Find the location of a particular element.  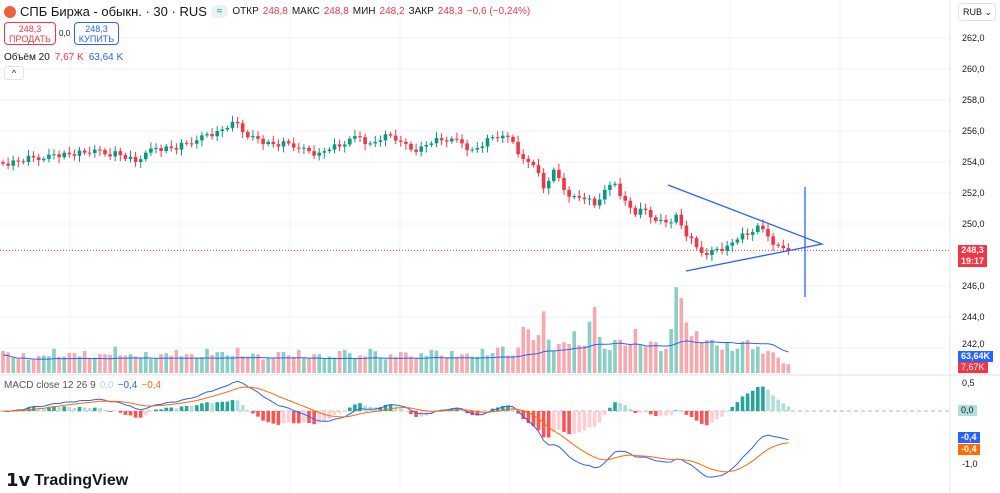

collapse-legend-button: ^ is located at coordinates (14, 73).